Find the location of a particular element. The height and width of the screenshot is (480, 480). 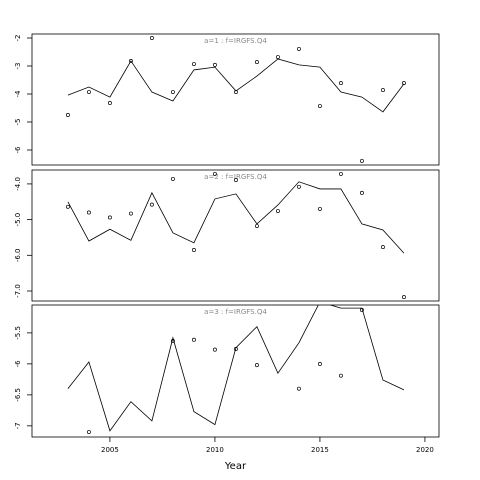

x-tick-label: 2020 is located at coordinates (425, 450).